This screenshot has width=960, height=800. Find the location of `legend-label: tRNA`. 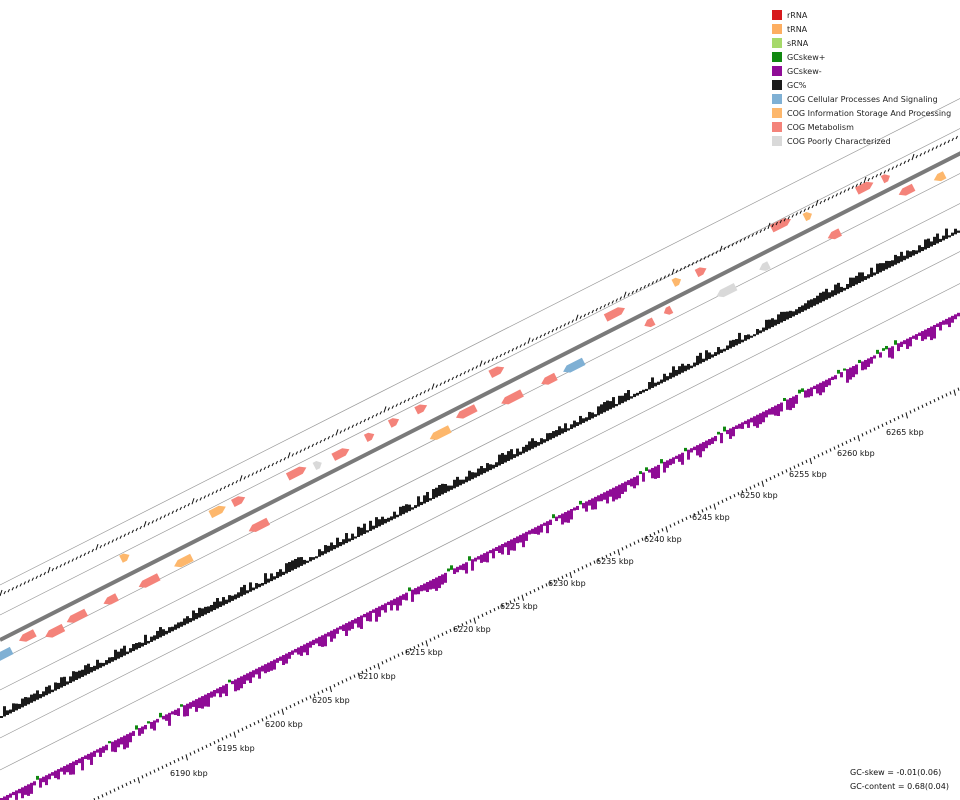

legend-label: tRNA is located at coordinates (797, 29).